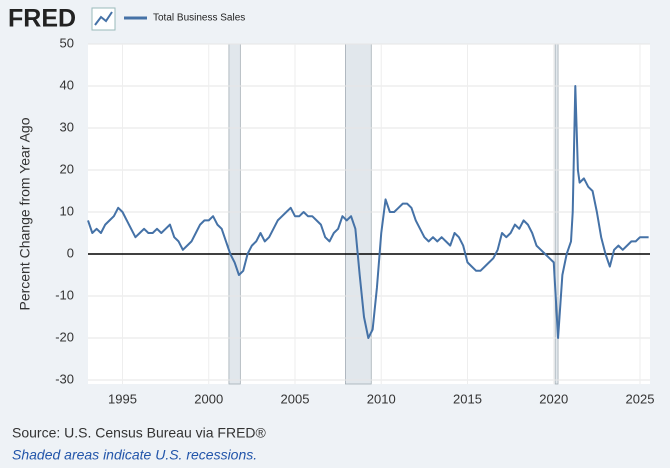 This screenshot has height=468, width=670. What do you see at coordinates (42, 19) in the screenshot?
I see `brand-logo: FRED` at bounding box center [42, 19].